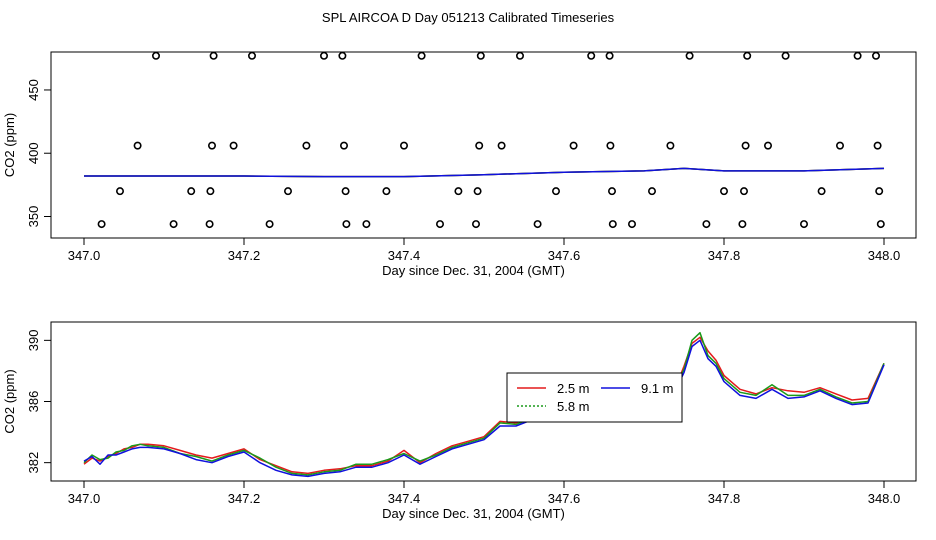 This screenshot has height=540, width=936. I want to click on y-tick-label: 382, so click(33, 463).